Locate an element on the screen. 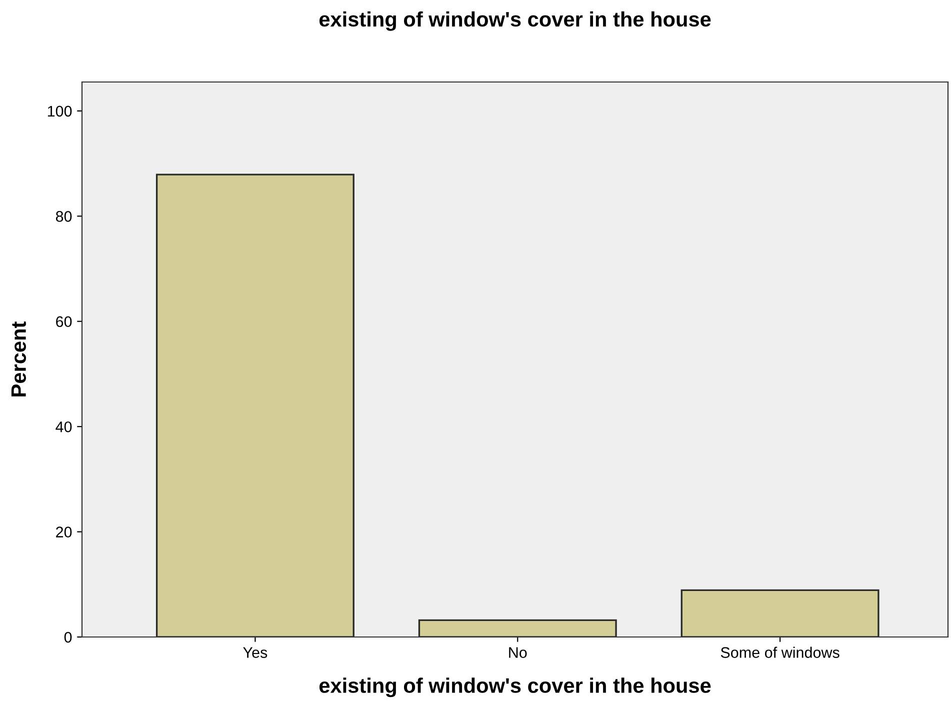 Image resolution: width=951 pixels, height=713 pixels. x-axis-title: existing of window's cover in the house is located at coordinates (515, 688).